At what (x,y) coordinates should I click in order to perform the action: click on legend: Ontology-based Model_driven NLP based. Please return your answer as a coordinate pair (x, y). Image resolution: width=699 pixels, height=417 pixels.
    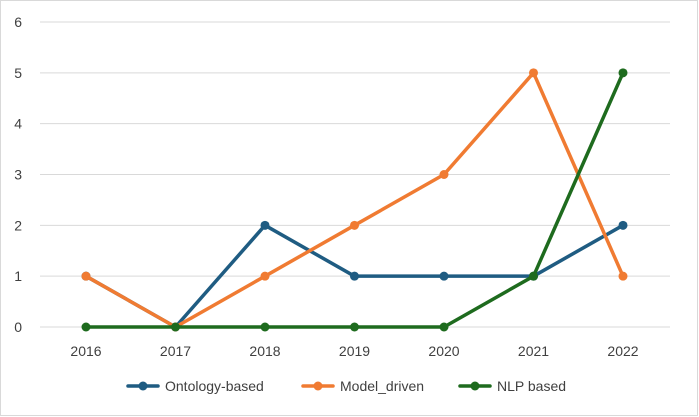
    Looking at the image, I should click on (346, 386).